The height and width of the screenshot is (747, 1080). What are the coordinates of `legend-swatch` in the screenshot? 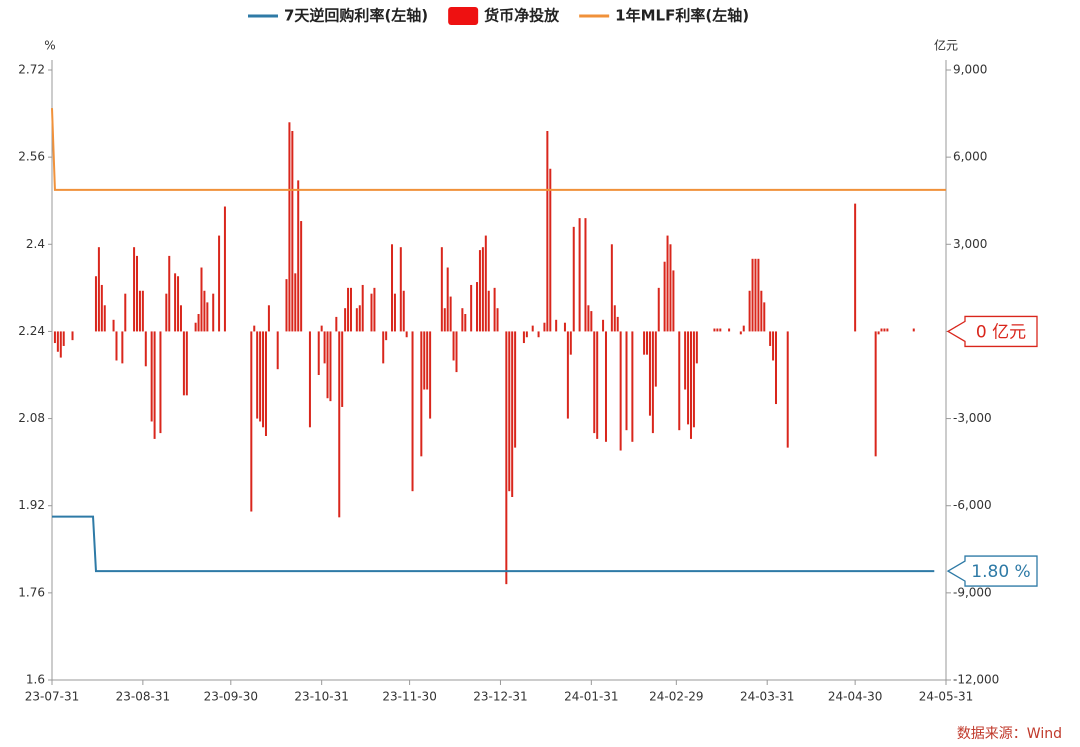 It's located at (463, 16).